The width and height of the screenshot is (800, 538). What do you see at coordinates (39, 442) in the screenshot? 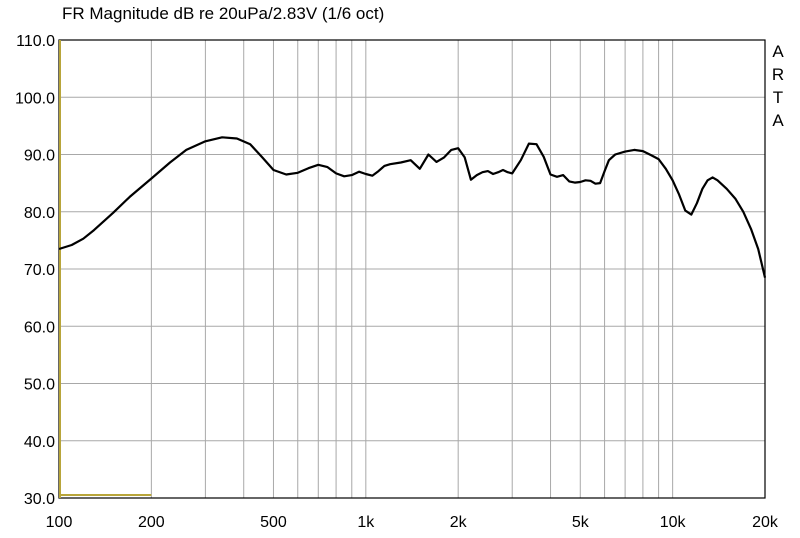
I see `y-tick-label: 40.0` at bounding box center [39, 442].